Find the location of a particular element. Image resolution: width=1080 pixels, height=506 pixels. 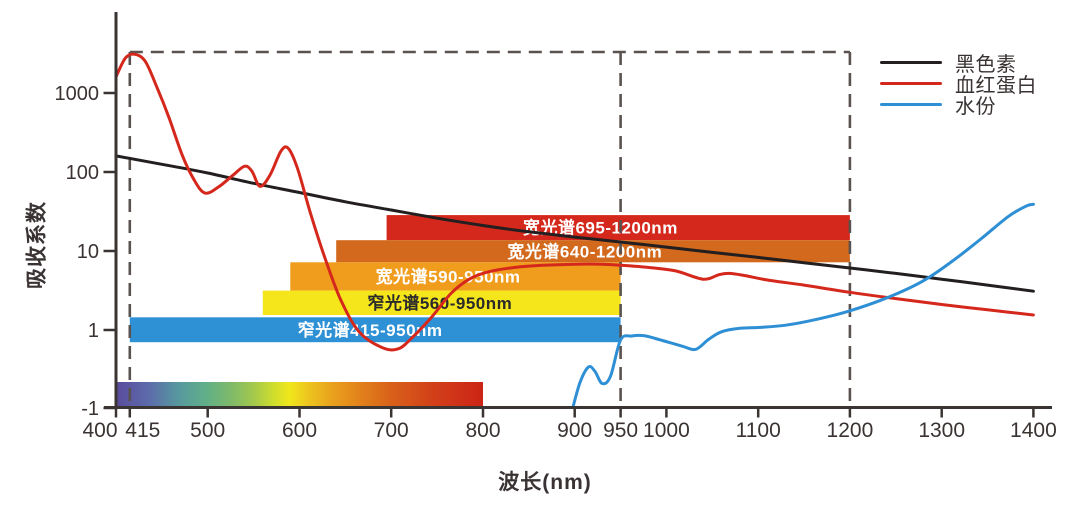

legend-item-water: 水份 is located at coordinates (958, 106).